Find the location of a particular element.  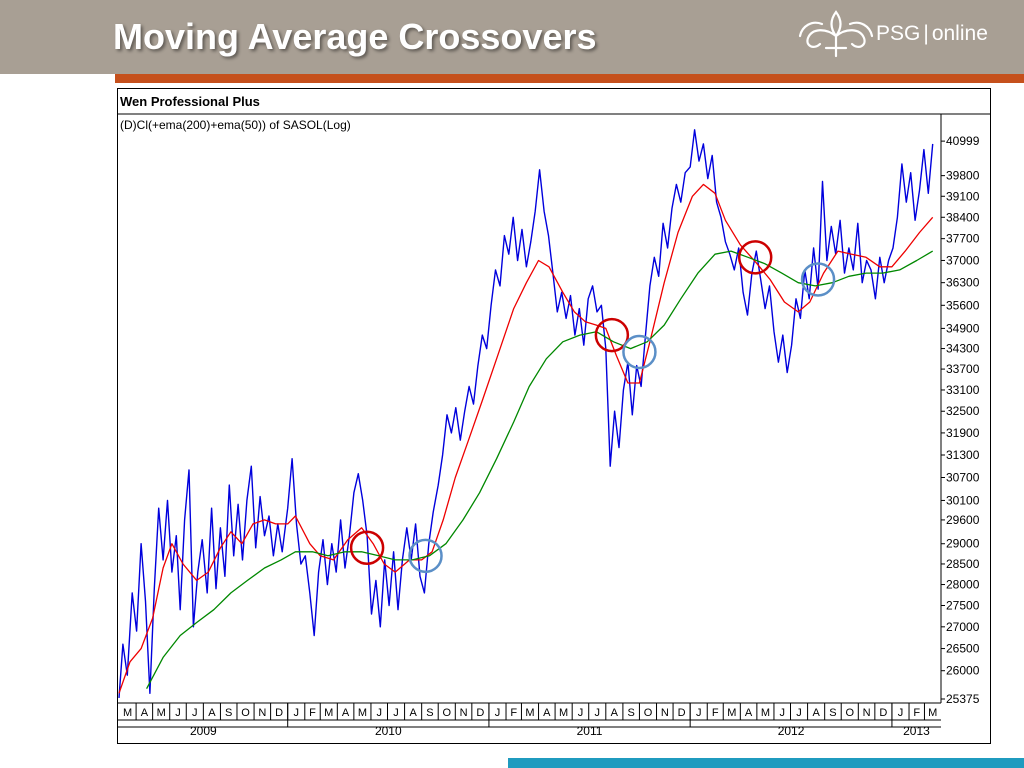

fleur-de-lis-icon is located at coordinates (836, 34).